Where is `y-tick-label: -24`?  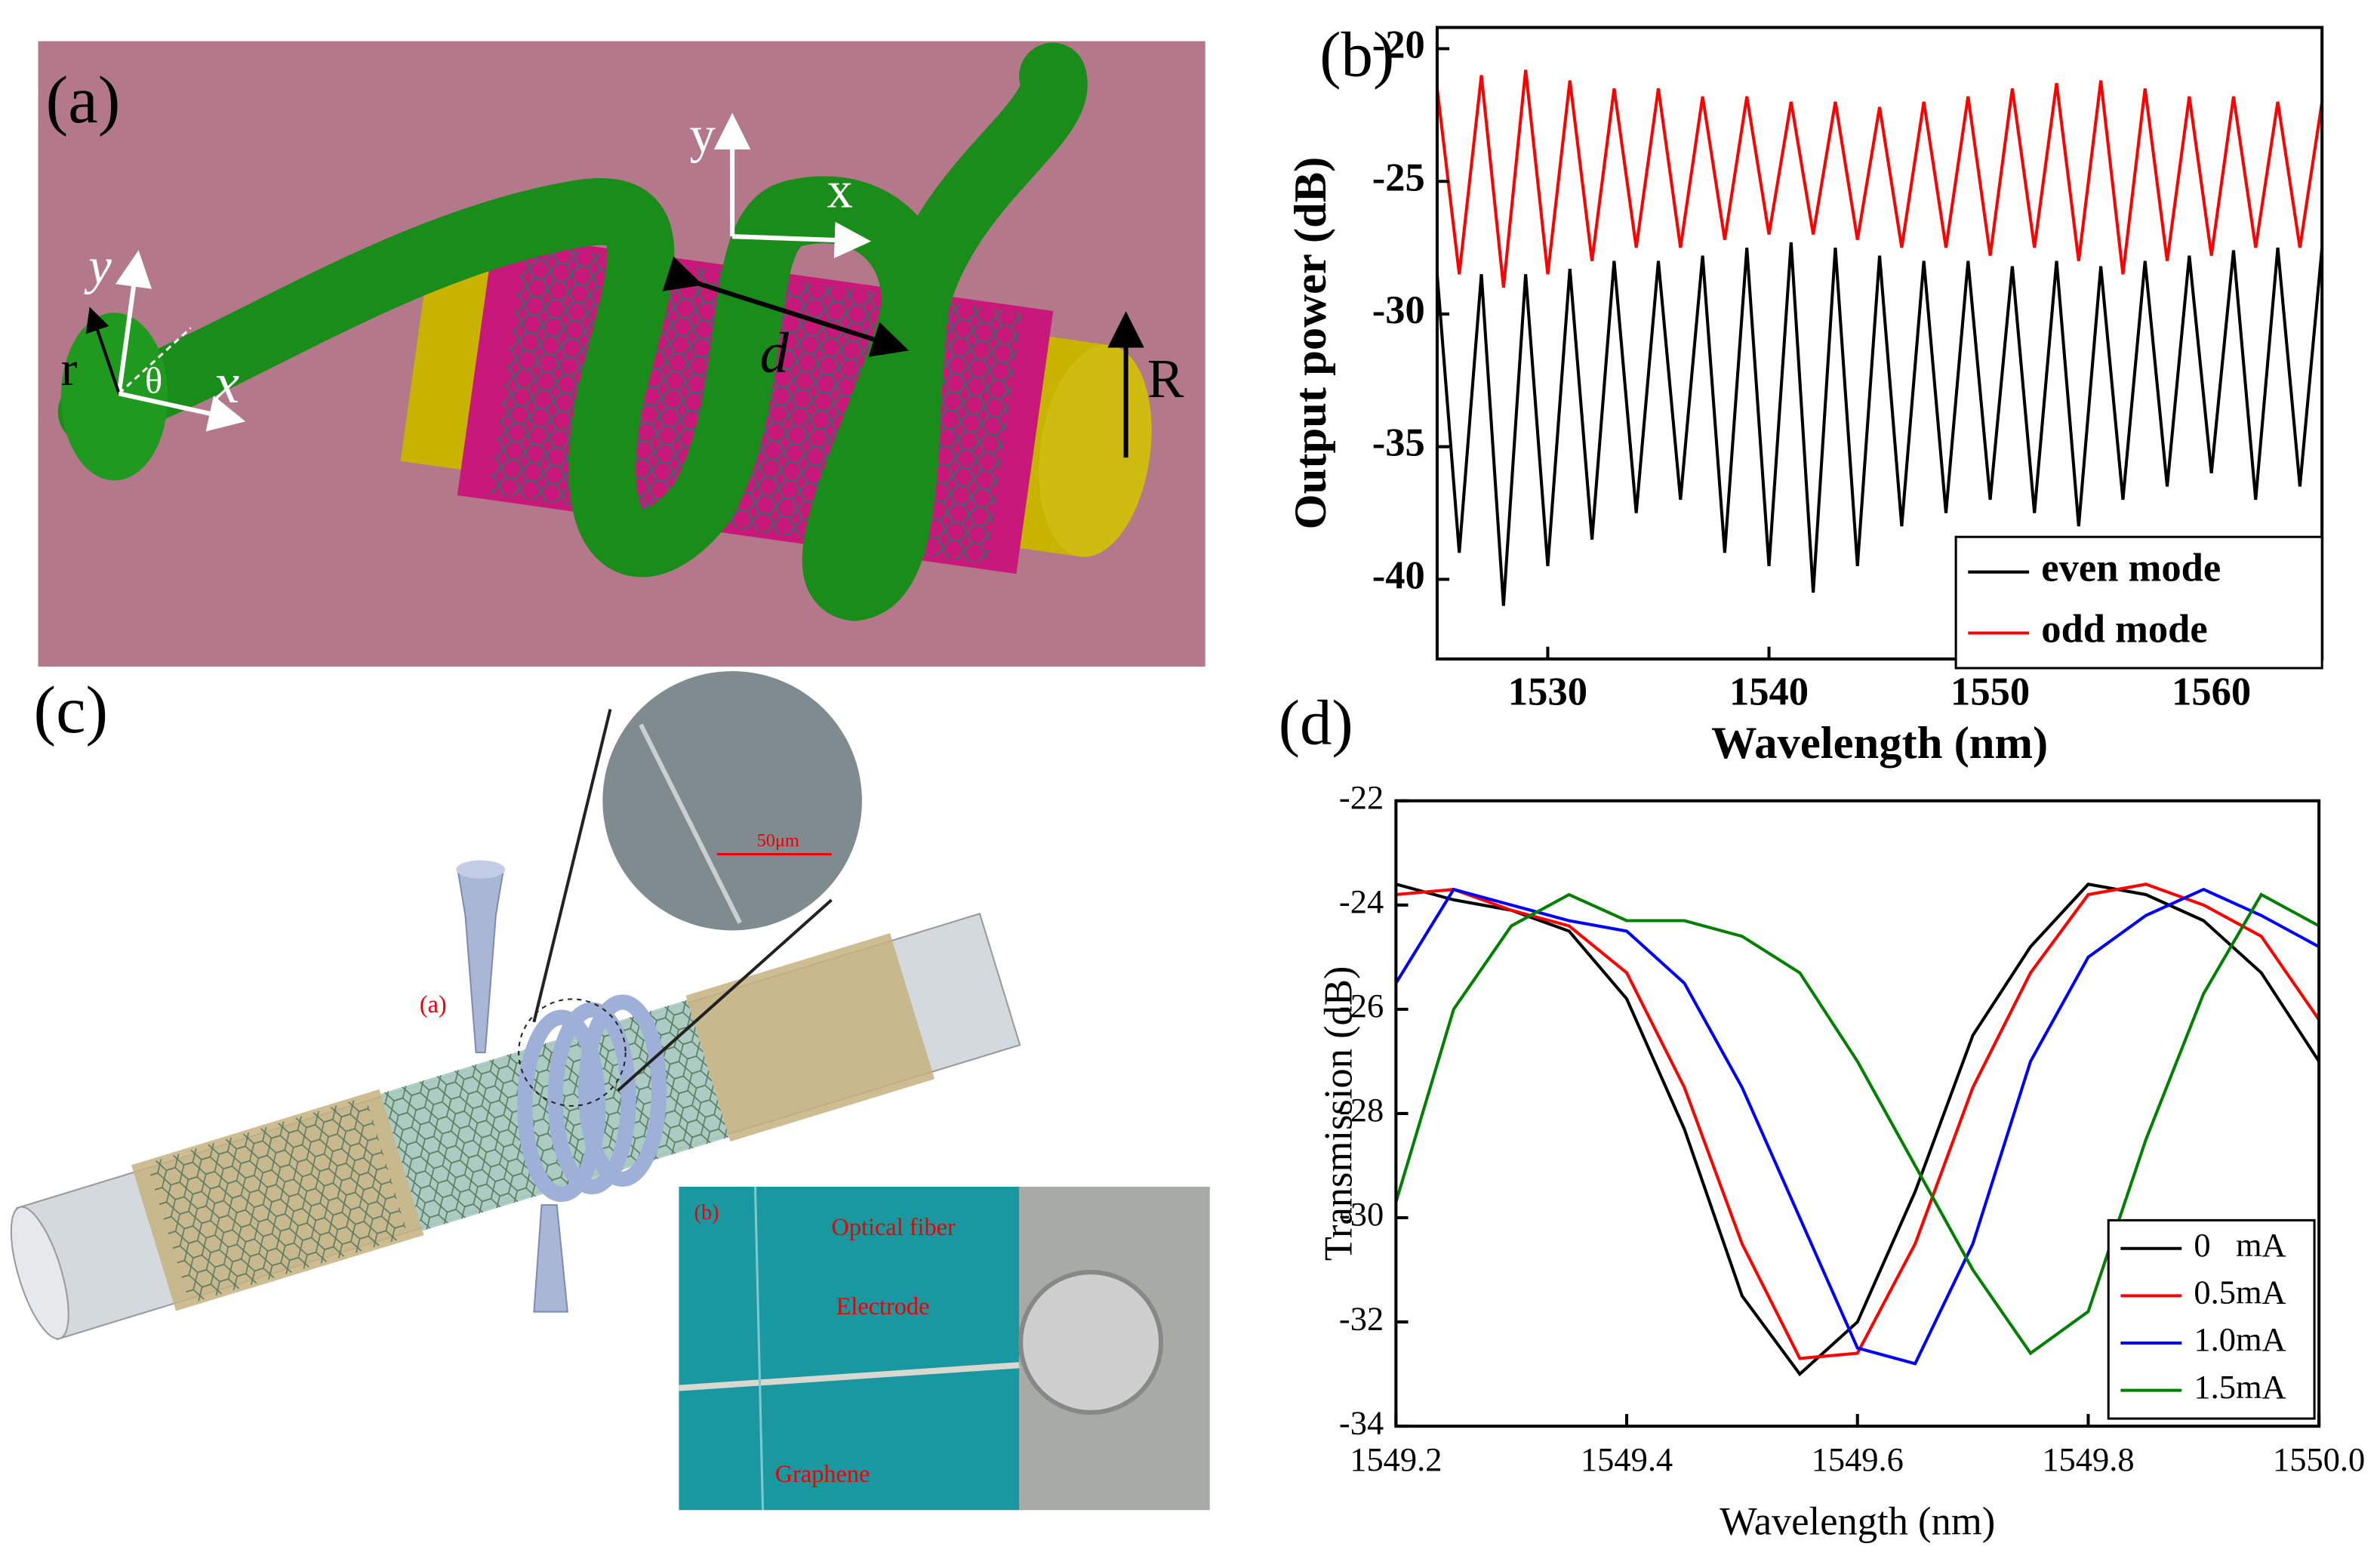
y-tick-label: -24 is located at coordinates (1361, 901).